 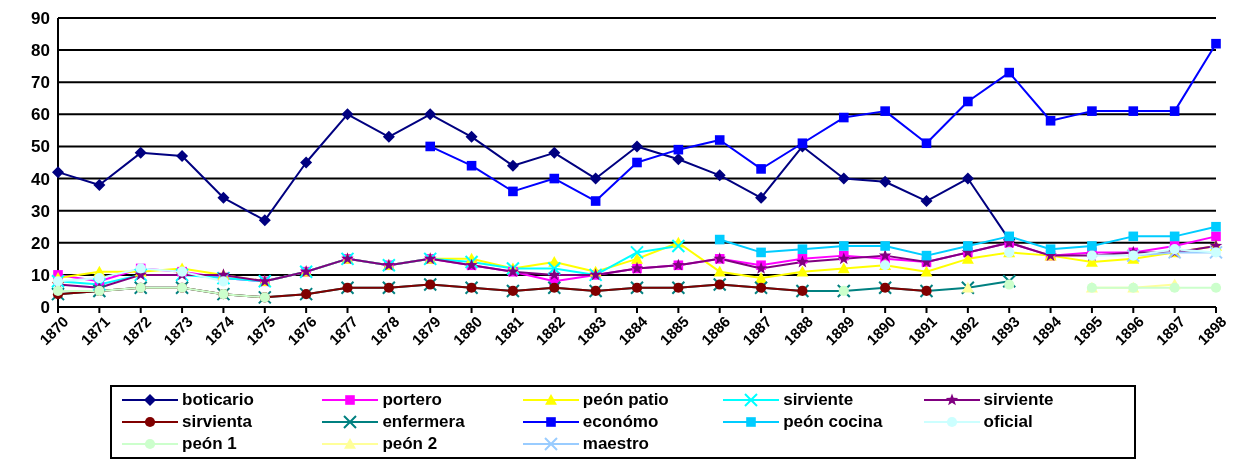 I want to click on y-tick-label: 10, so click(x=40, y=275).